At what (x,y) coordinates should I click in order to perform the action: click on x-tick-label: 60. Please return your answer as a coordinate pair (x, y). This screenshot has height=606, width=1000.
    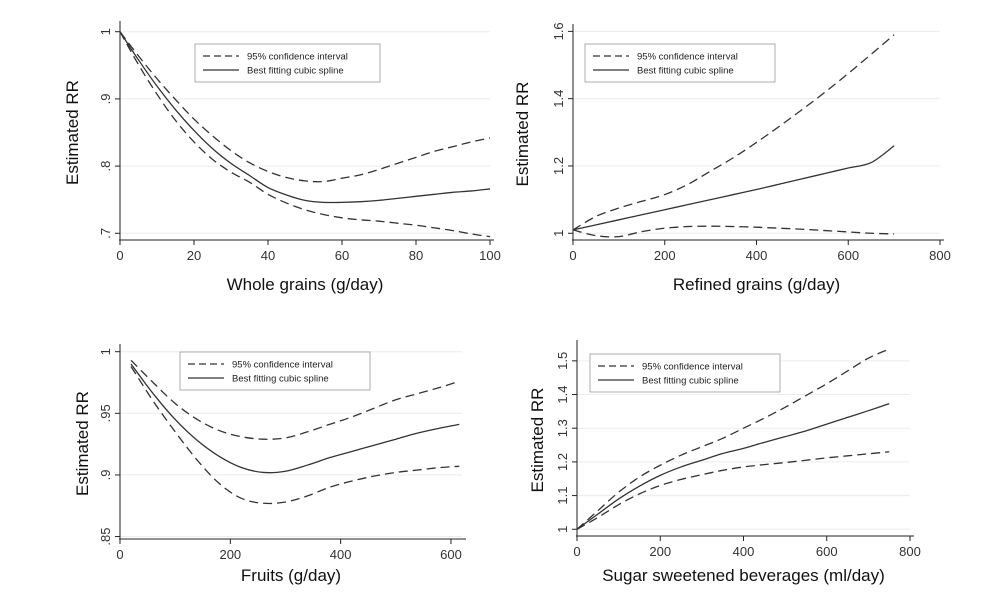
    Looking at the image, I should click on (342, 255).